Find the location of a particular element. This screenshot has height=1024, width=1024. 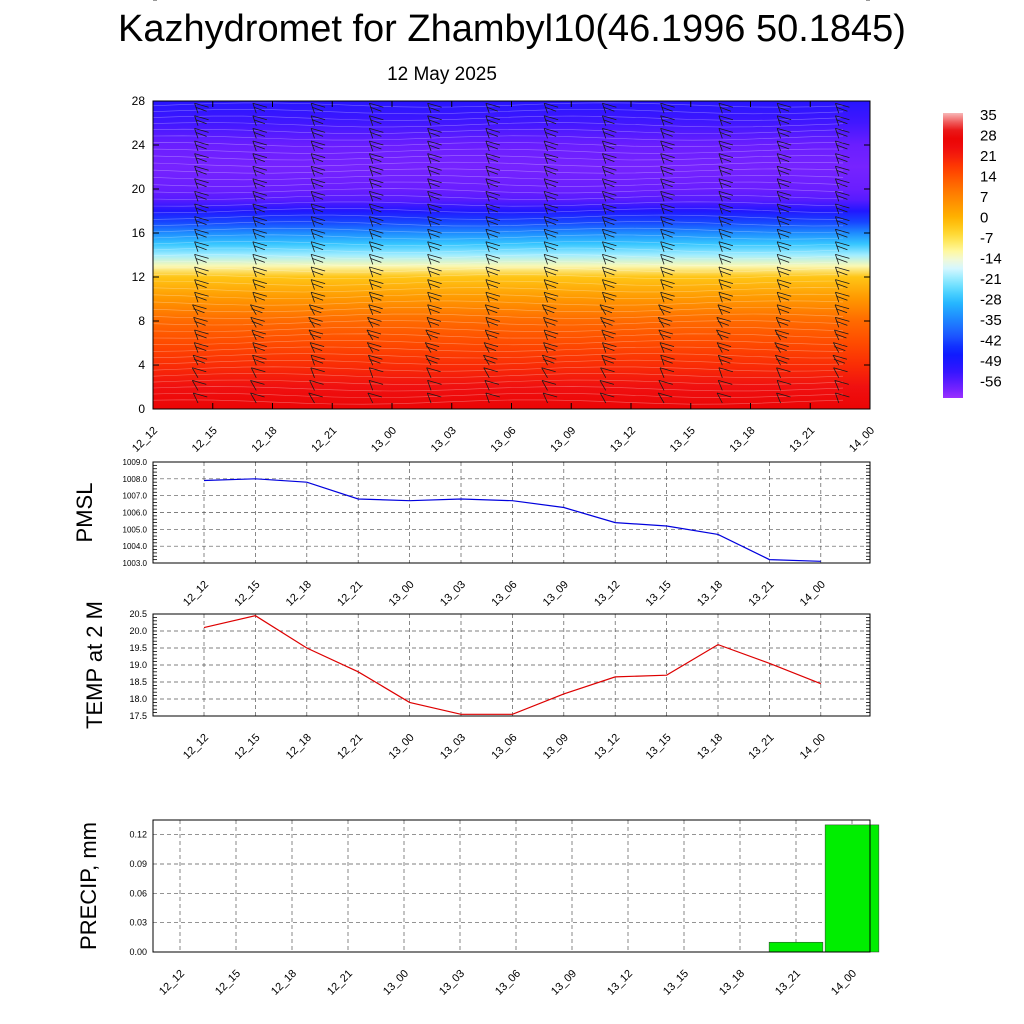

colorbar-label: -56 is located at coordinates (991, 382).